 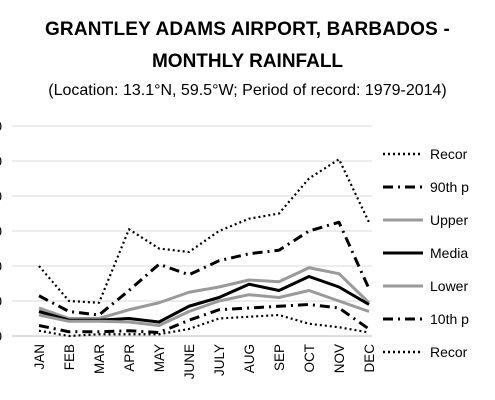 What do you see at coordinates (1, 196) in the screenshot?
I see `y-tick-label: 400` at bounding box center [1, 196].